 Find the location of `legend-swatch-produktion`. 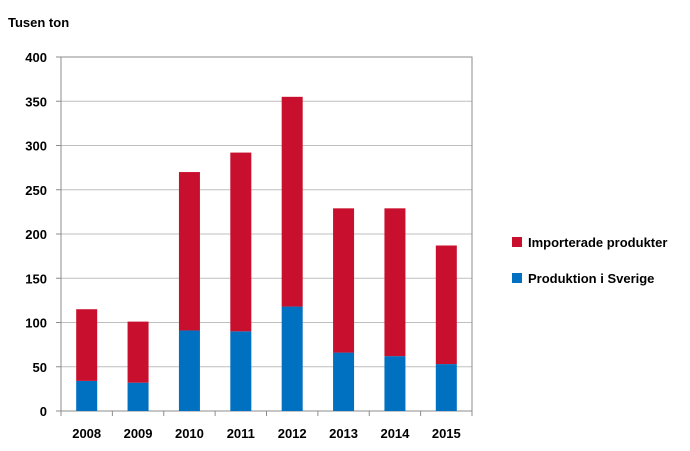

legend-swatch-produktion is located at coordinates (517, 278).